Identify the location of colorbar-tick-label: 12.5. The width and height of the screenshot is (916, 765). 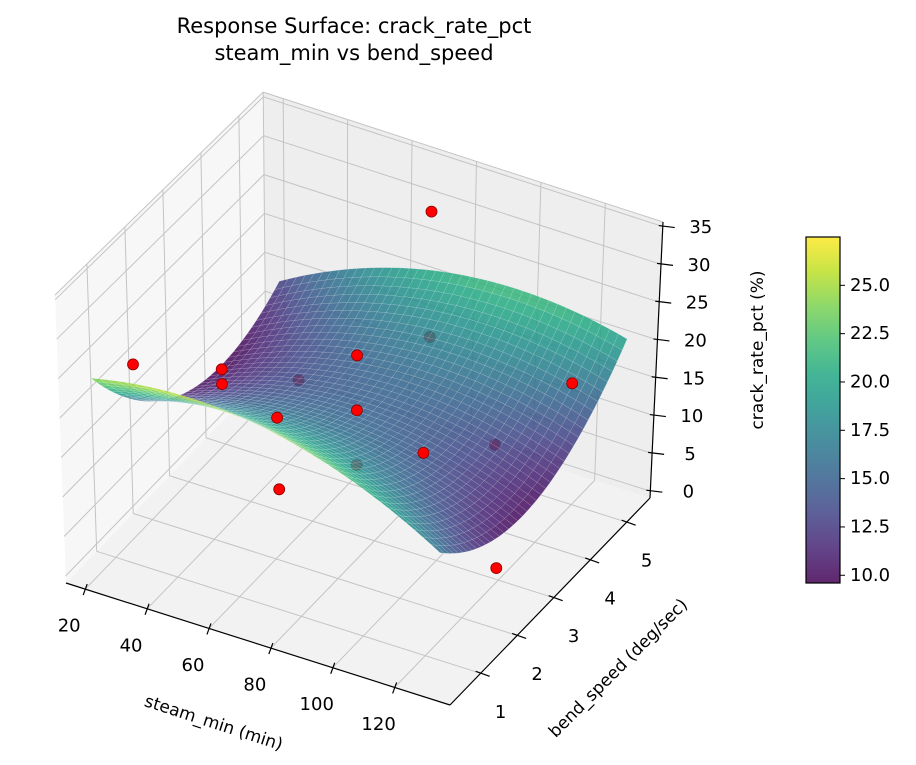
(870, 526).